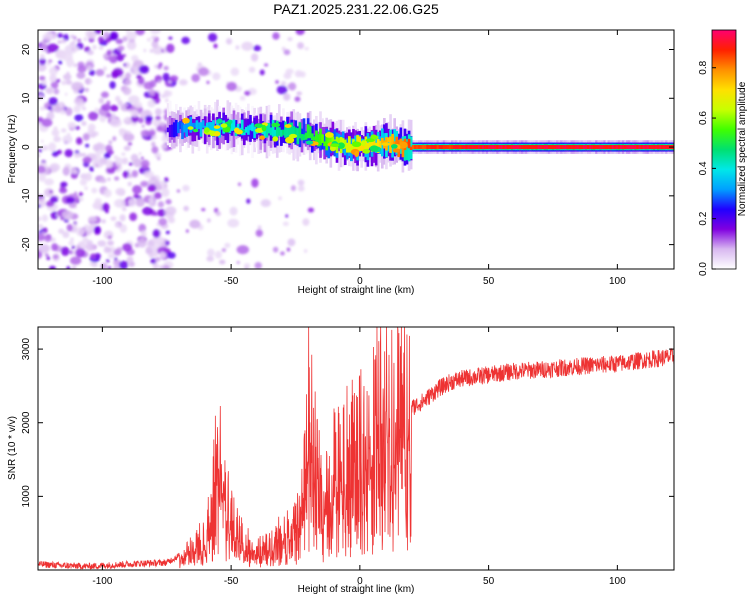 This screenshot has height=605, width=750. I want to click on colorbar-frame, so click(724, 149).